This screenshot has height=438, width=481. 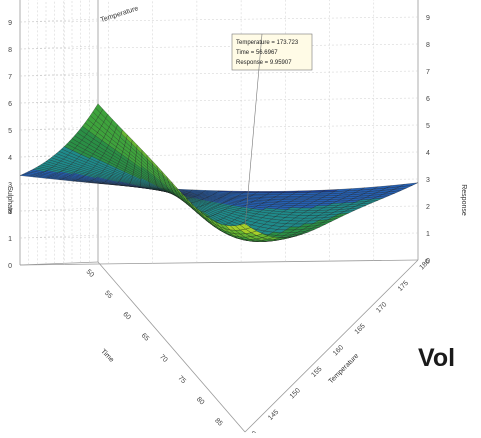 What do you see at coordinates (428, 207) in the screenshot?
I see `response-tick: 2` at bounding box center [428, 207].